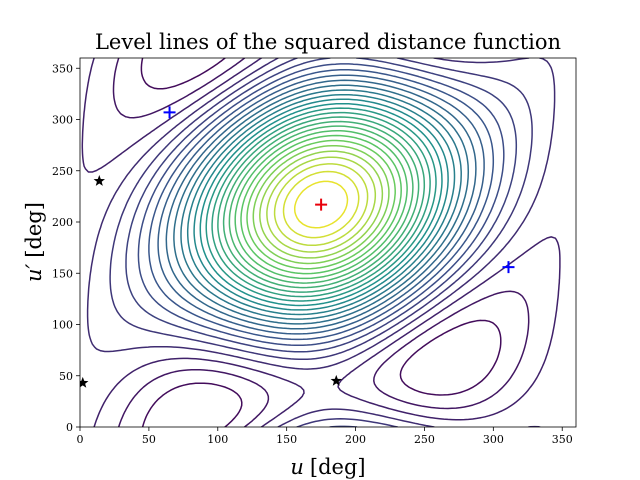 The image size is (640, 480). I want to click on y-tick-label: 150, so click(62, 273).